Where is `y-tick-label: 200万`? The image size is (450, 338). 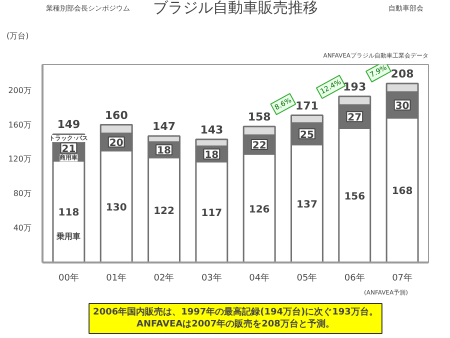
y-tick-label: 200万 is located at coordinates (20, 90).